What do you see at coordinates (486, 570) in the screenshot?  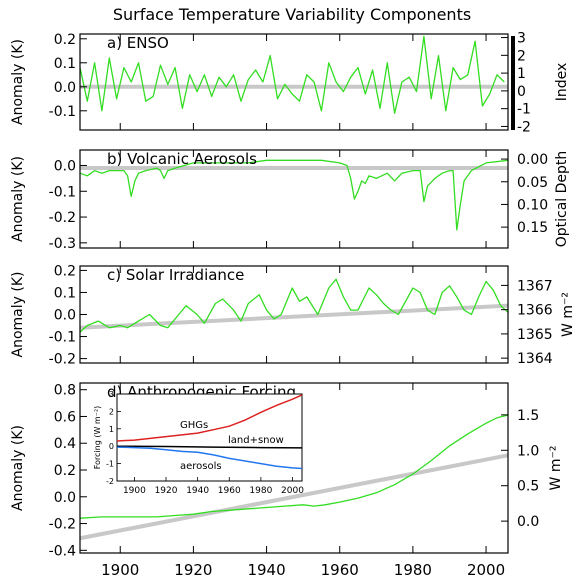 I see `x-tick-label: 2000` at bounding box center [486, 570].